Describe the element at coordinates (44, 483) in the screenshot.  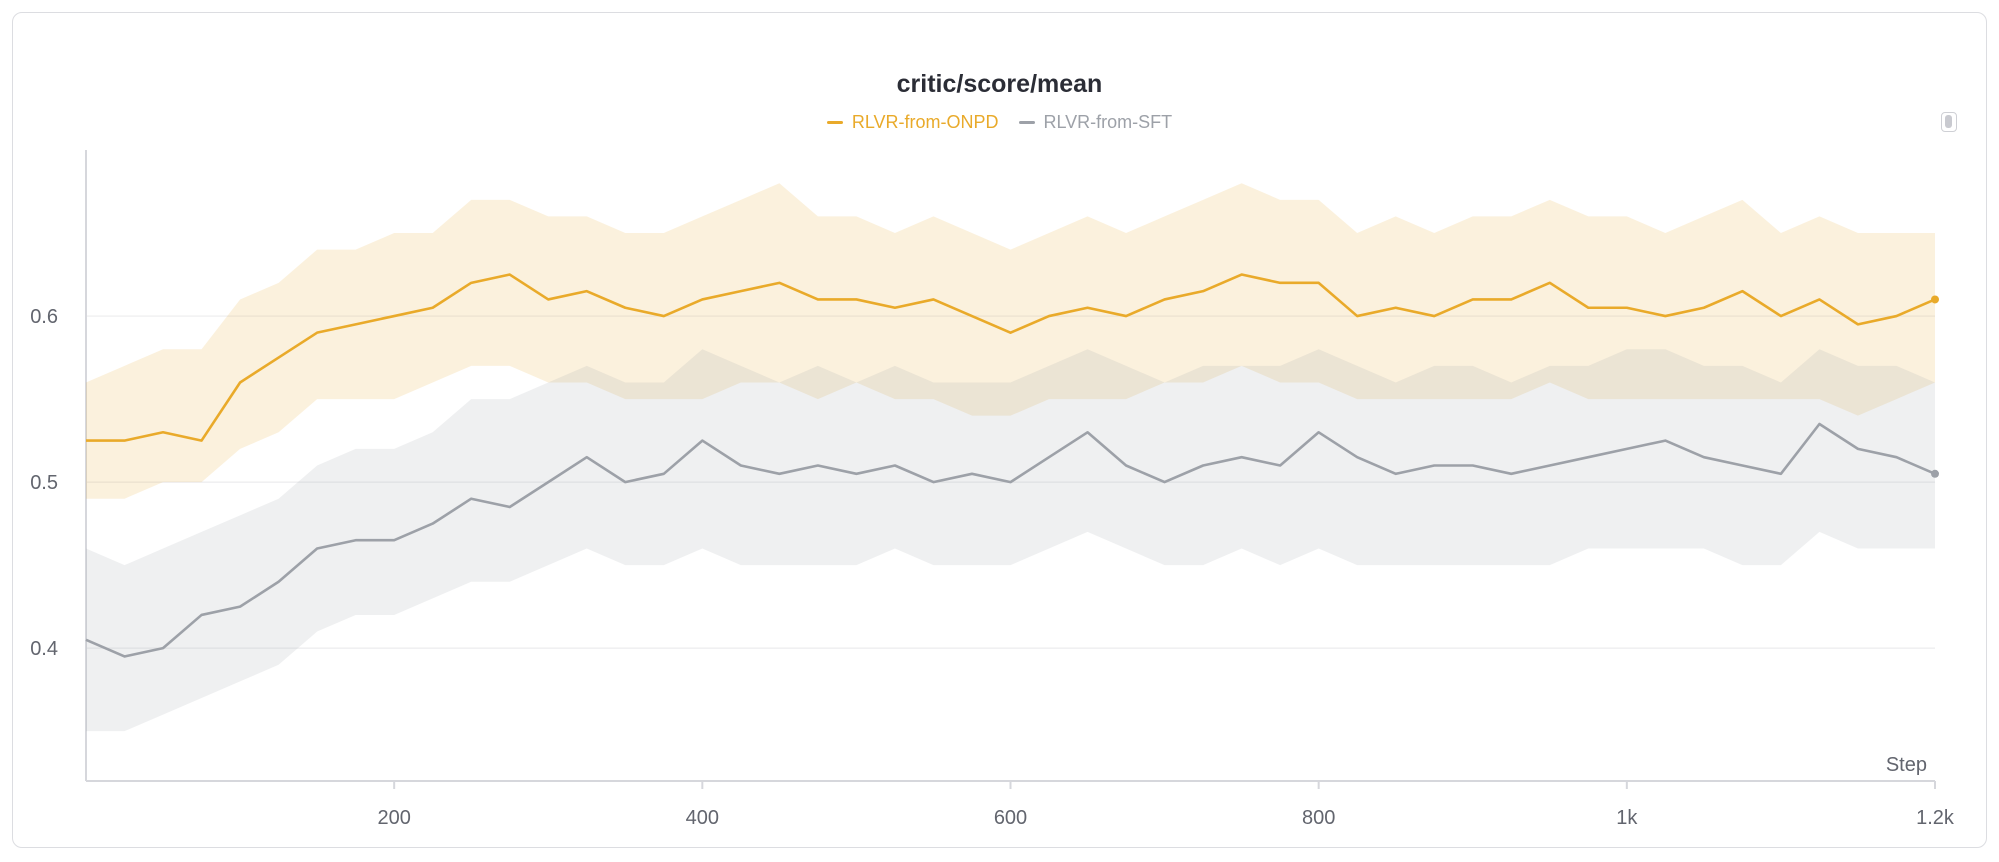
I see `y-tick-label: 0.5` at that location.